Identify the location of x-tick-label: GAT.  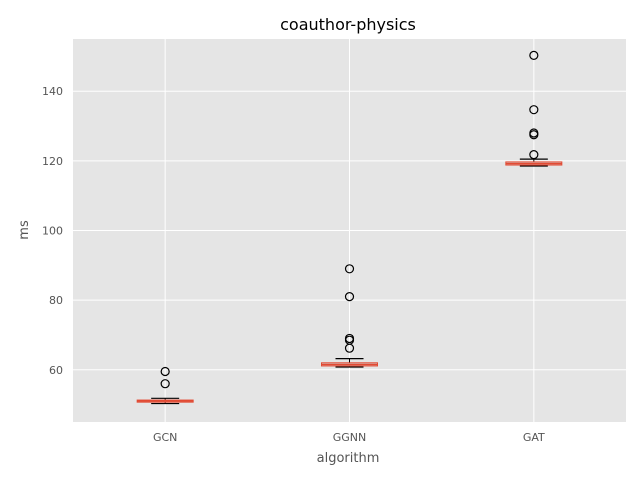
(534, 437).